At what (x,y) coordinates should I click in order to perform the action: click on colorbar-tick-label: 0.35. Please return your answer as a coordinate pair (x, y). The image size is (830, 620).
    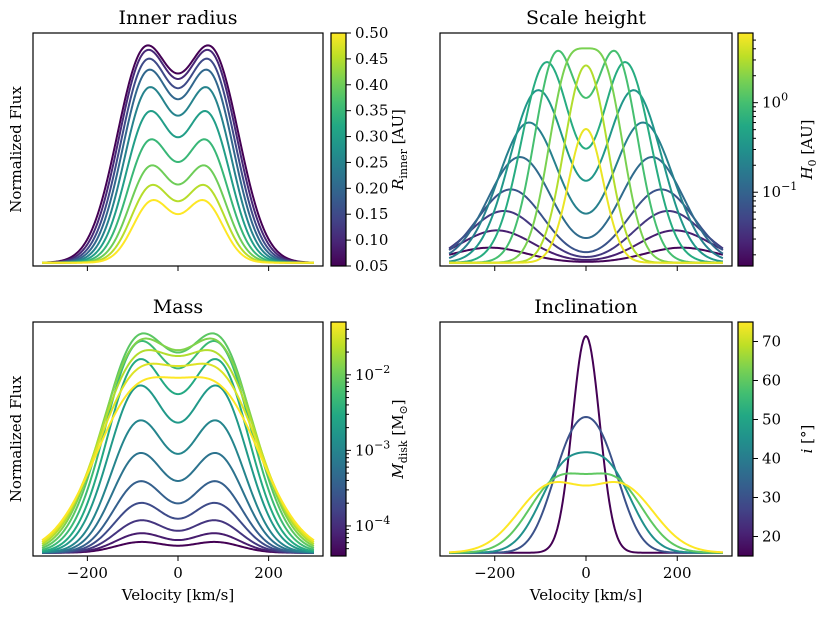
    Looking at the image, I should click on (371, 111).